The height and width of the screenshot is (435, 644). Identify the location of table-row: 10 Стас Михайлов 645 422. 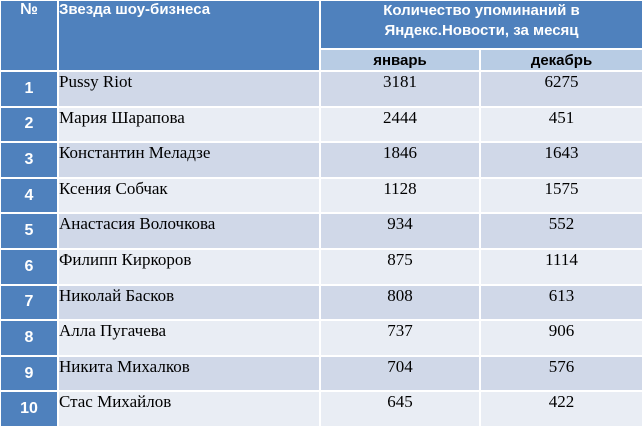
(321, 410).